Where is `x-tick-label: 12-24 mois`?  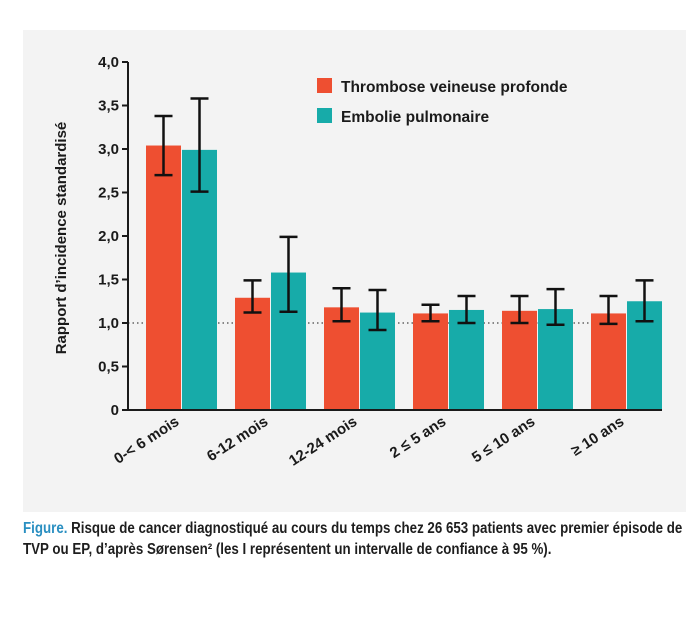 x-tick-label: 12-24 mois is located at coordinates (323, 441).